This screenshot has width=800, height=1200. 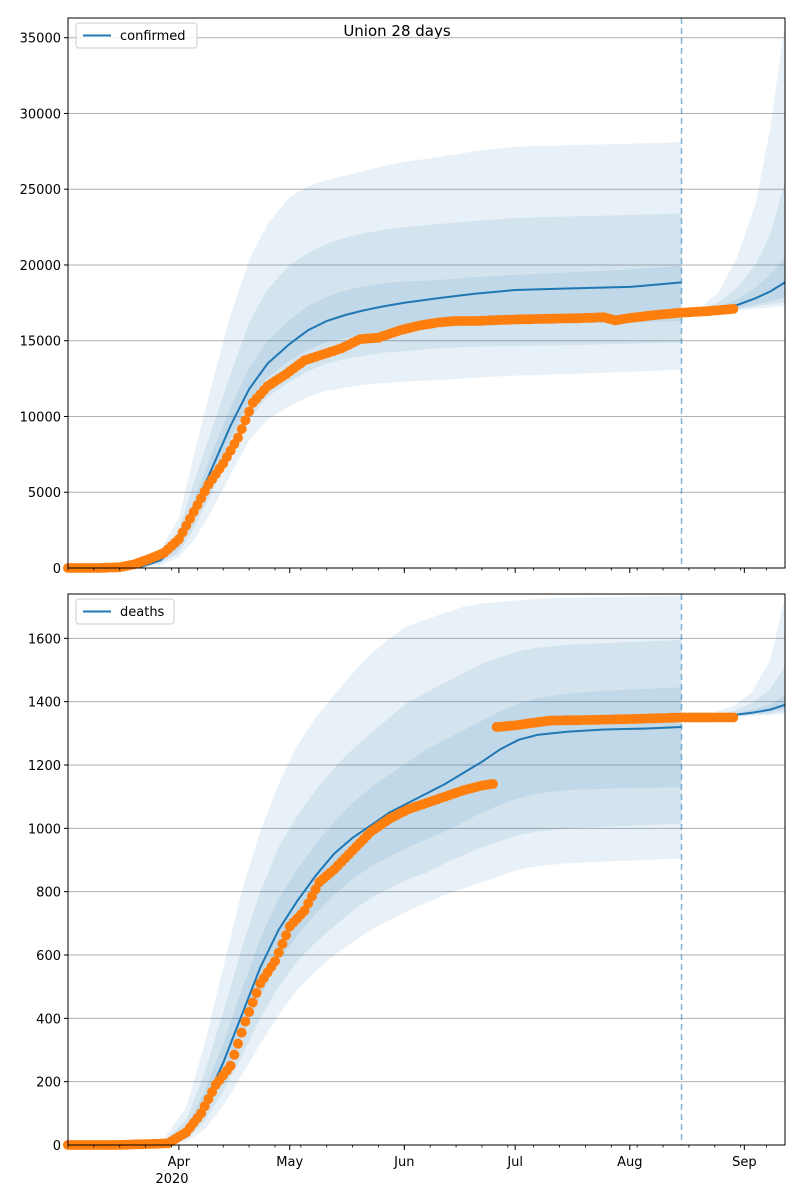 What do you see at coordinates (44, 639) in the screenshot?
I see `y-tick-label: 1600` at bounding box center [44, 639].